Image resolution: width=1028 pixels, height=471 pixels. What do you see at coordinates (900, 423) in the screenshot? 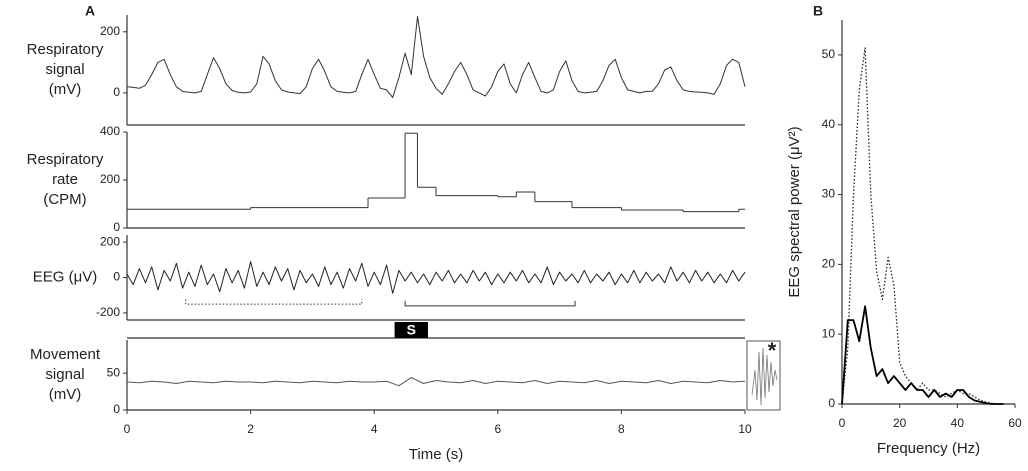
I see `x-tick-label: 20` at bounding box center [900, 423].